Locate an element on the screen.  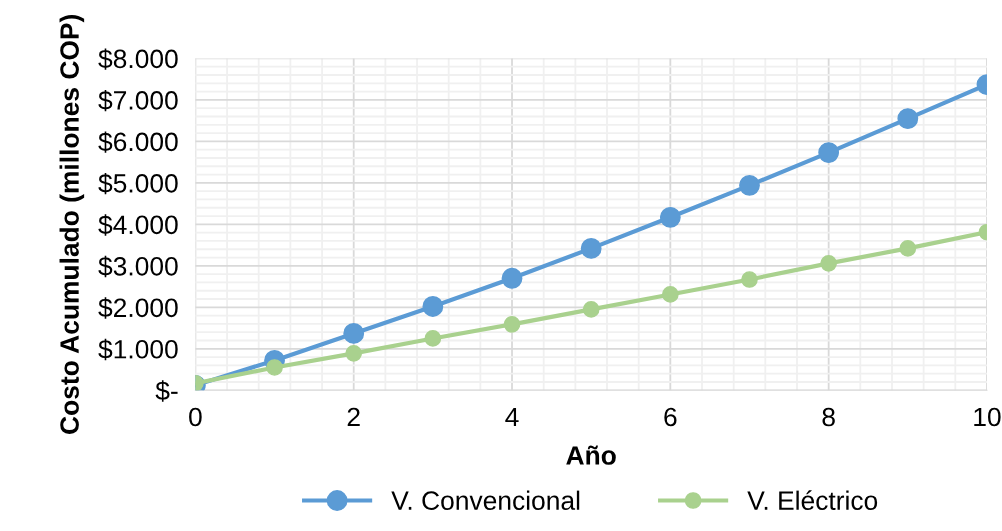
x-tick-label: 4 is located at coordinates (512, 417).